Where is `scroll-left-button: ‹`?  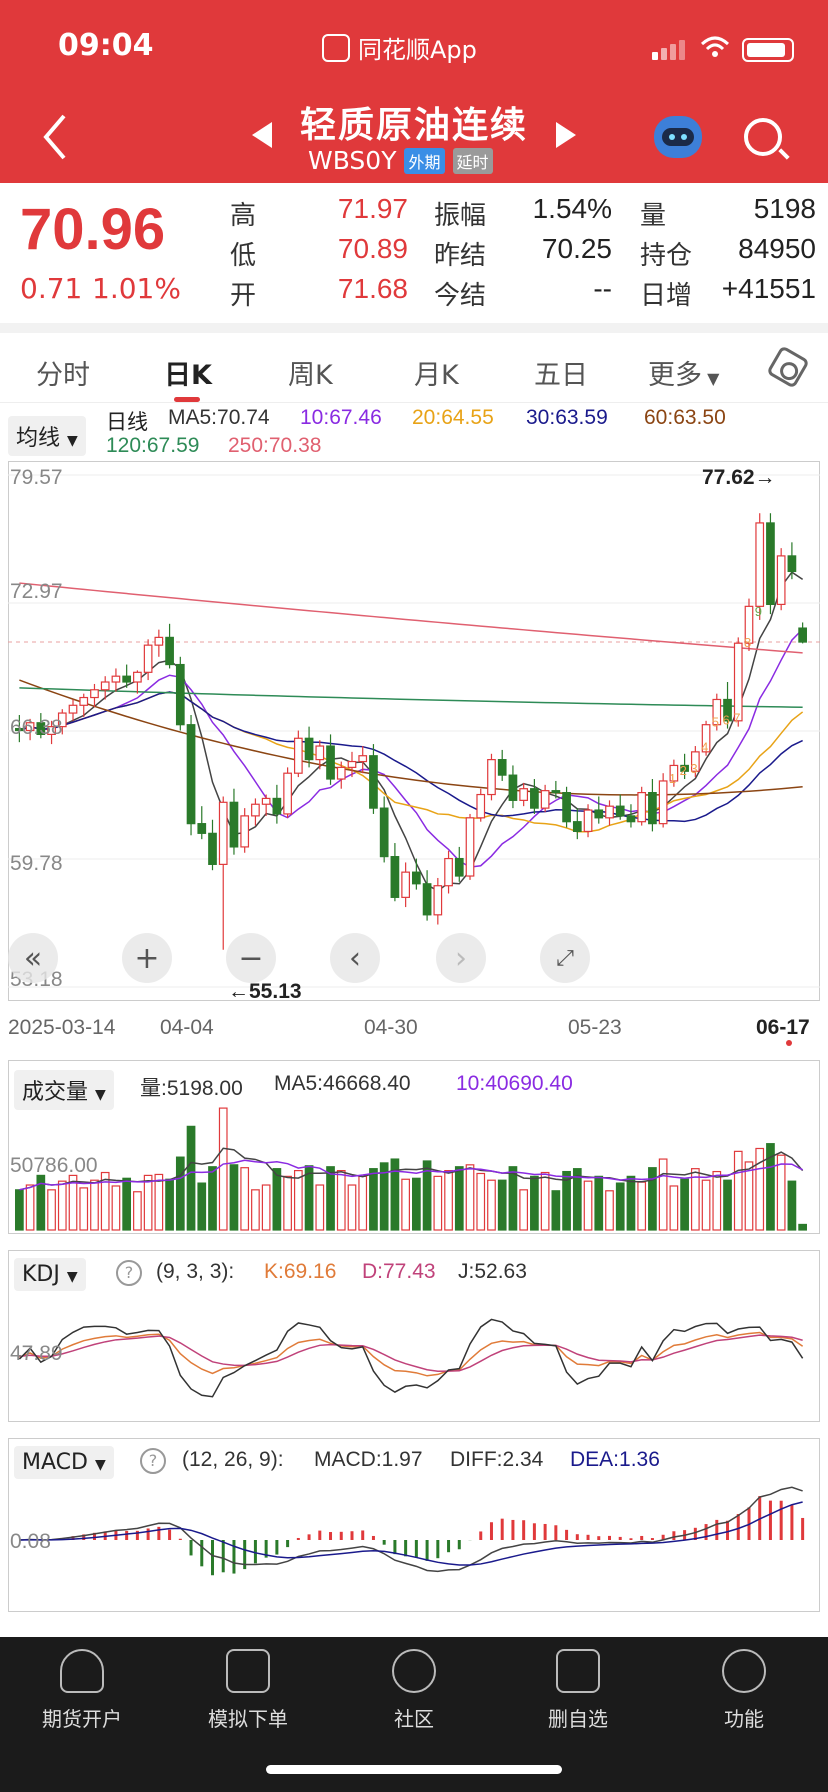 scroll-left-button: ‹ is located at coordinates (355, 958).